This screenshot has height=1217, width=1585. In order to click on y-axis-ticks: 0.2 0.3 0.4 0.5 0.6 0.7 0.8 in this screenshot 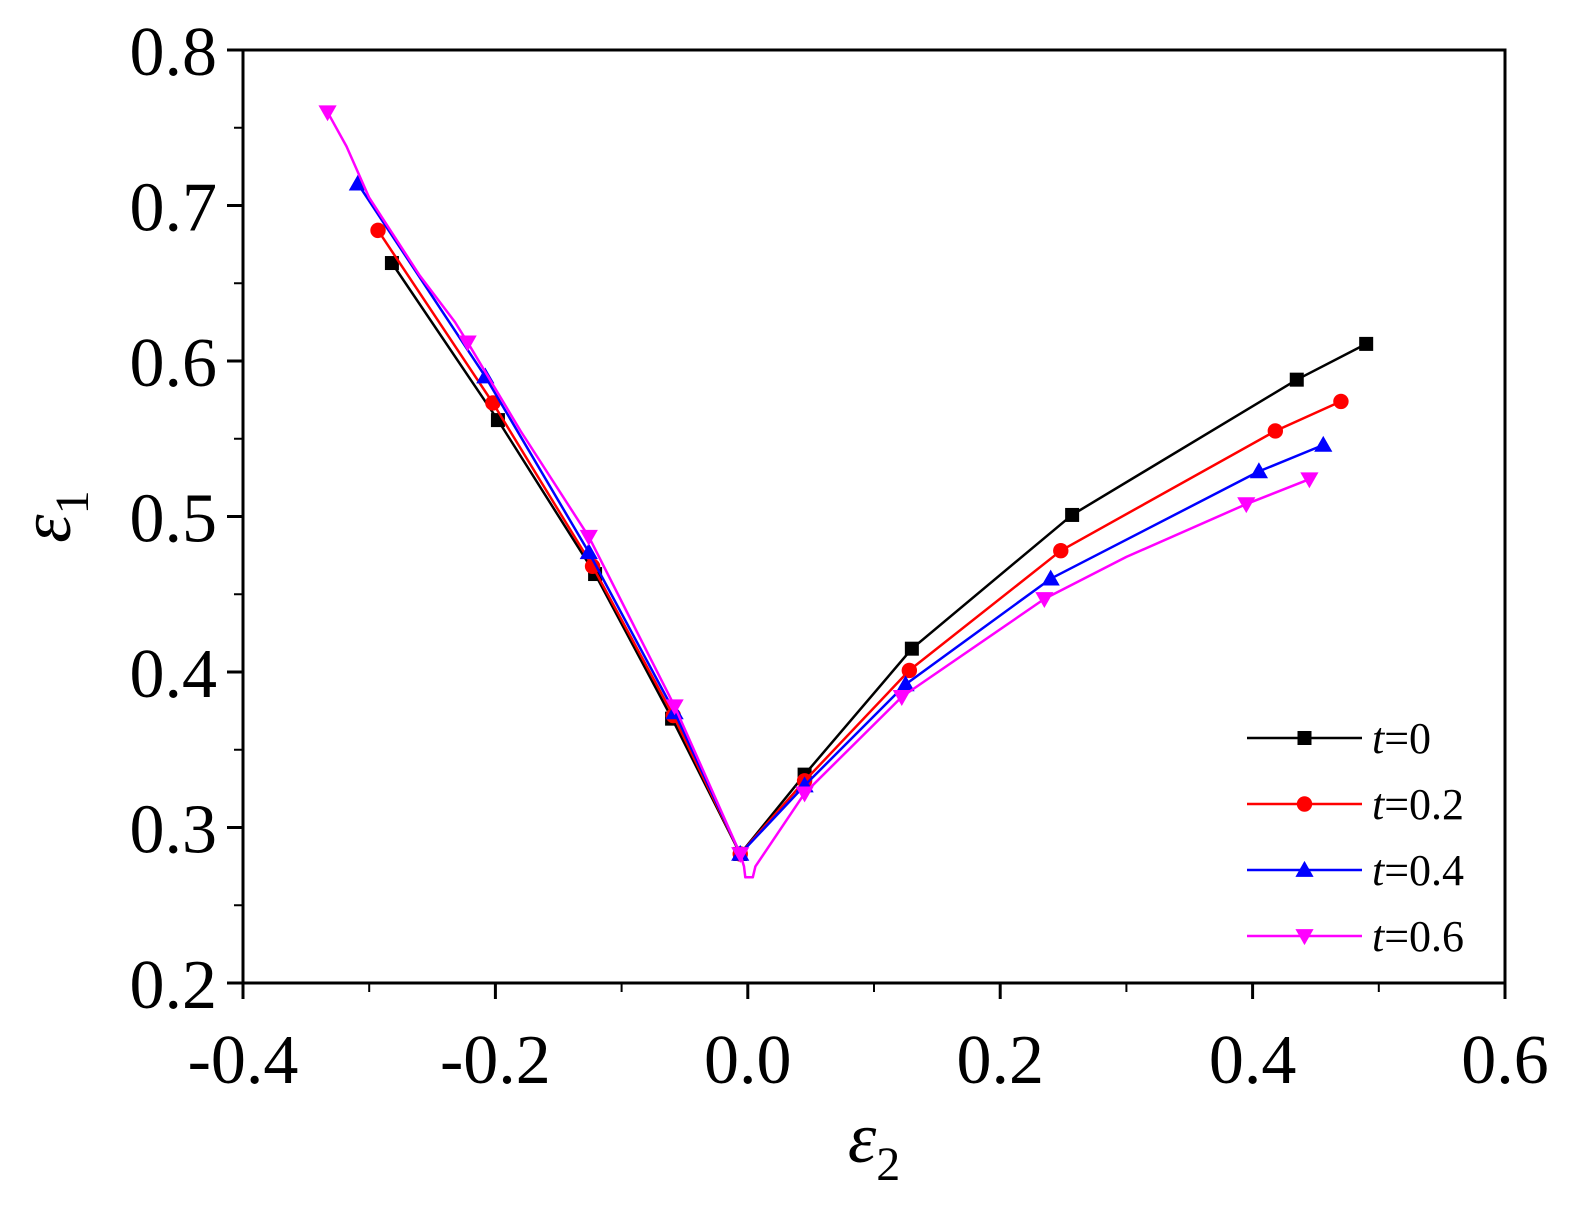, I will do `click(186, 519)`.